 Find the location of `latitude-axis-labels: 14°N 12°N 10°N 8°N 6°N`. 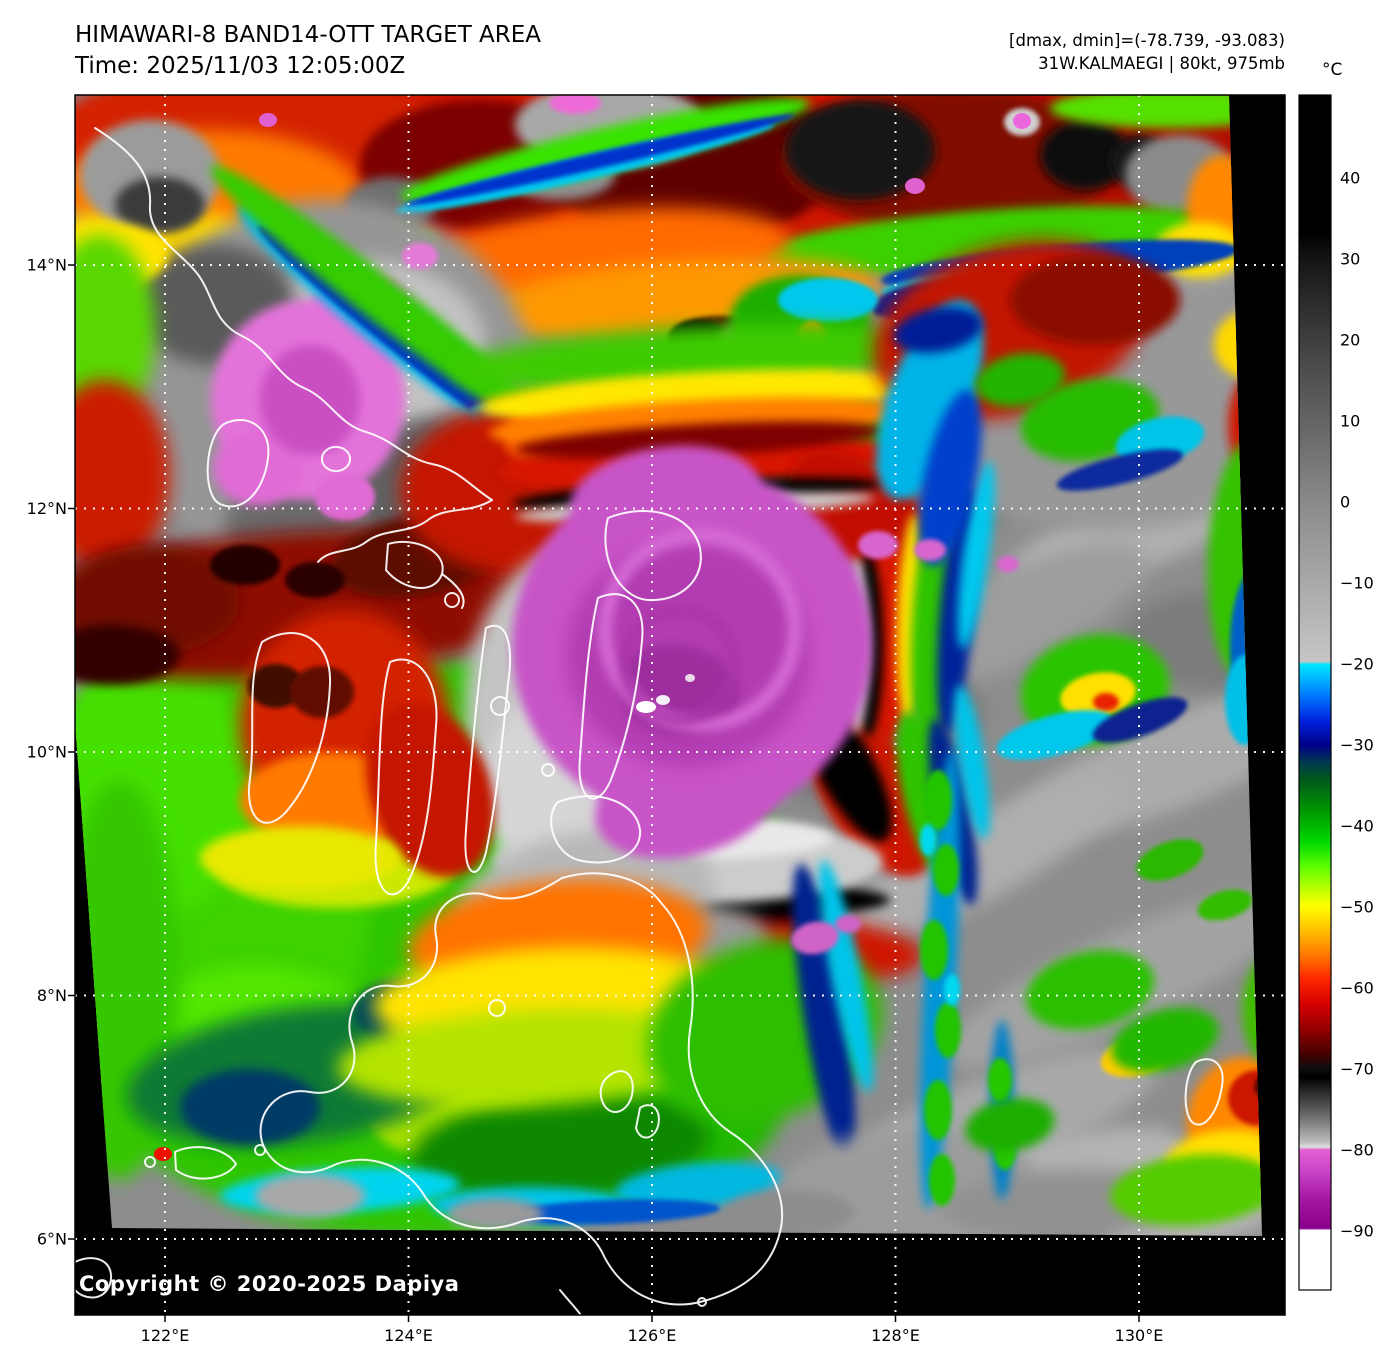

latitude-axis-labels: 14°N 12°N 10°N 8°N 6°N is located at coordinates (47, 752).